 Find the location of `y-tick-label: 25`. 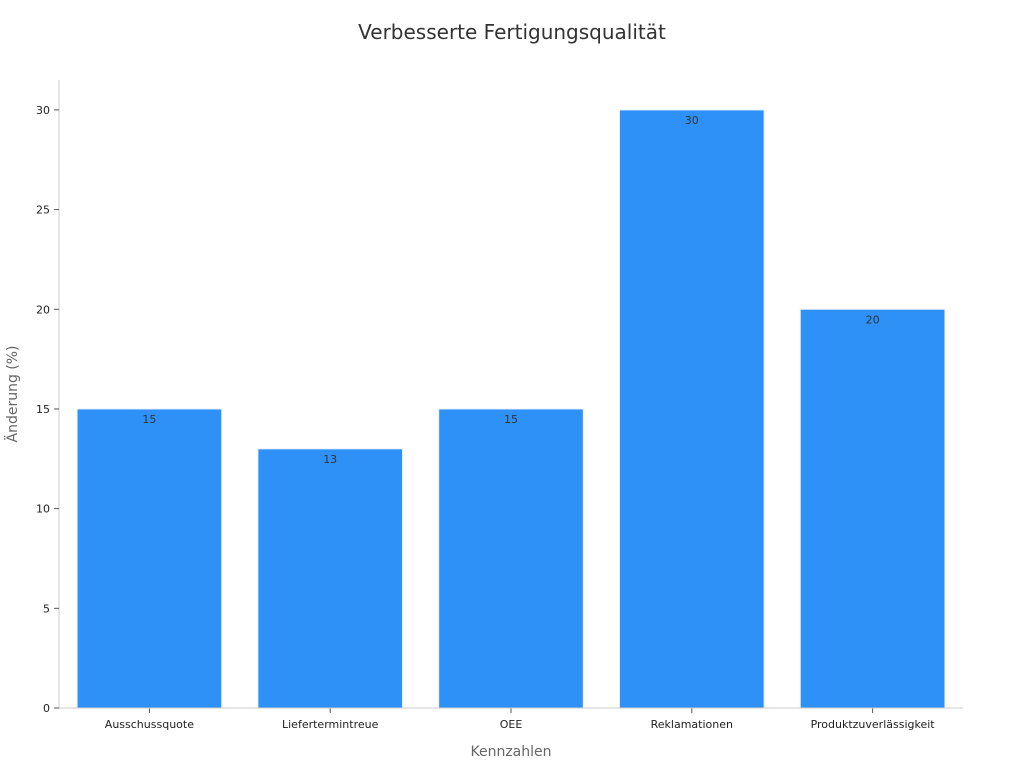

y-tick-label: 25 is located at coordinates (43, 210).